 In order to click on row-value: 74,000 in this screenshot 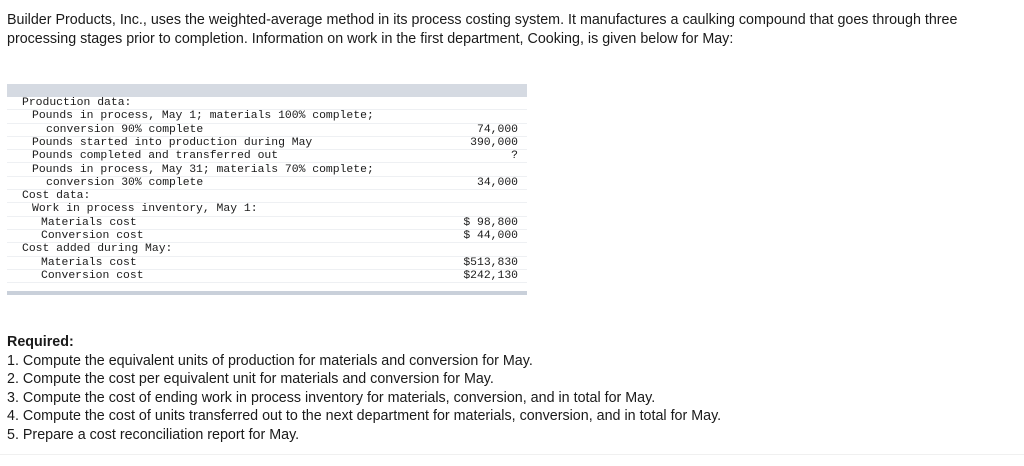, I will do `click(497, 129)`.